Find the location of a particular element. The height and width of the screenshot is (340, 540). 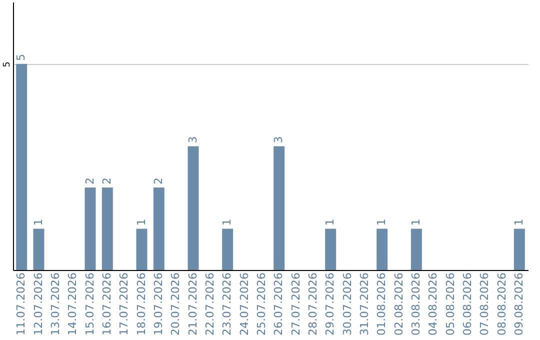

x-tick-label: 22.07.2026 is located at coordinates (209, 304).